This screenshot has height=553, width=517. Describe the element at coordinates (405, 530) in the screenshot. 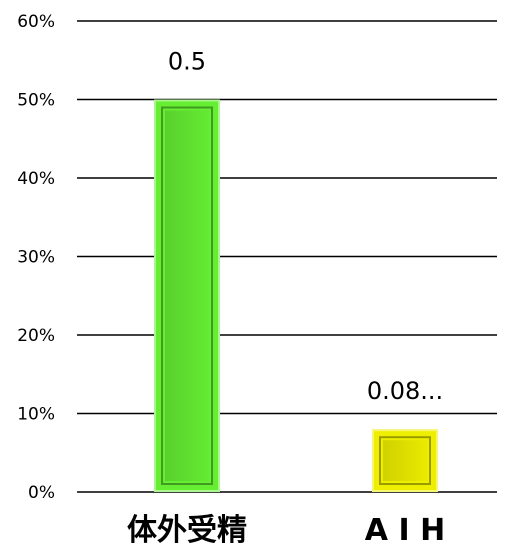

I see `category-label: A I H` at that location.